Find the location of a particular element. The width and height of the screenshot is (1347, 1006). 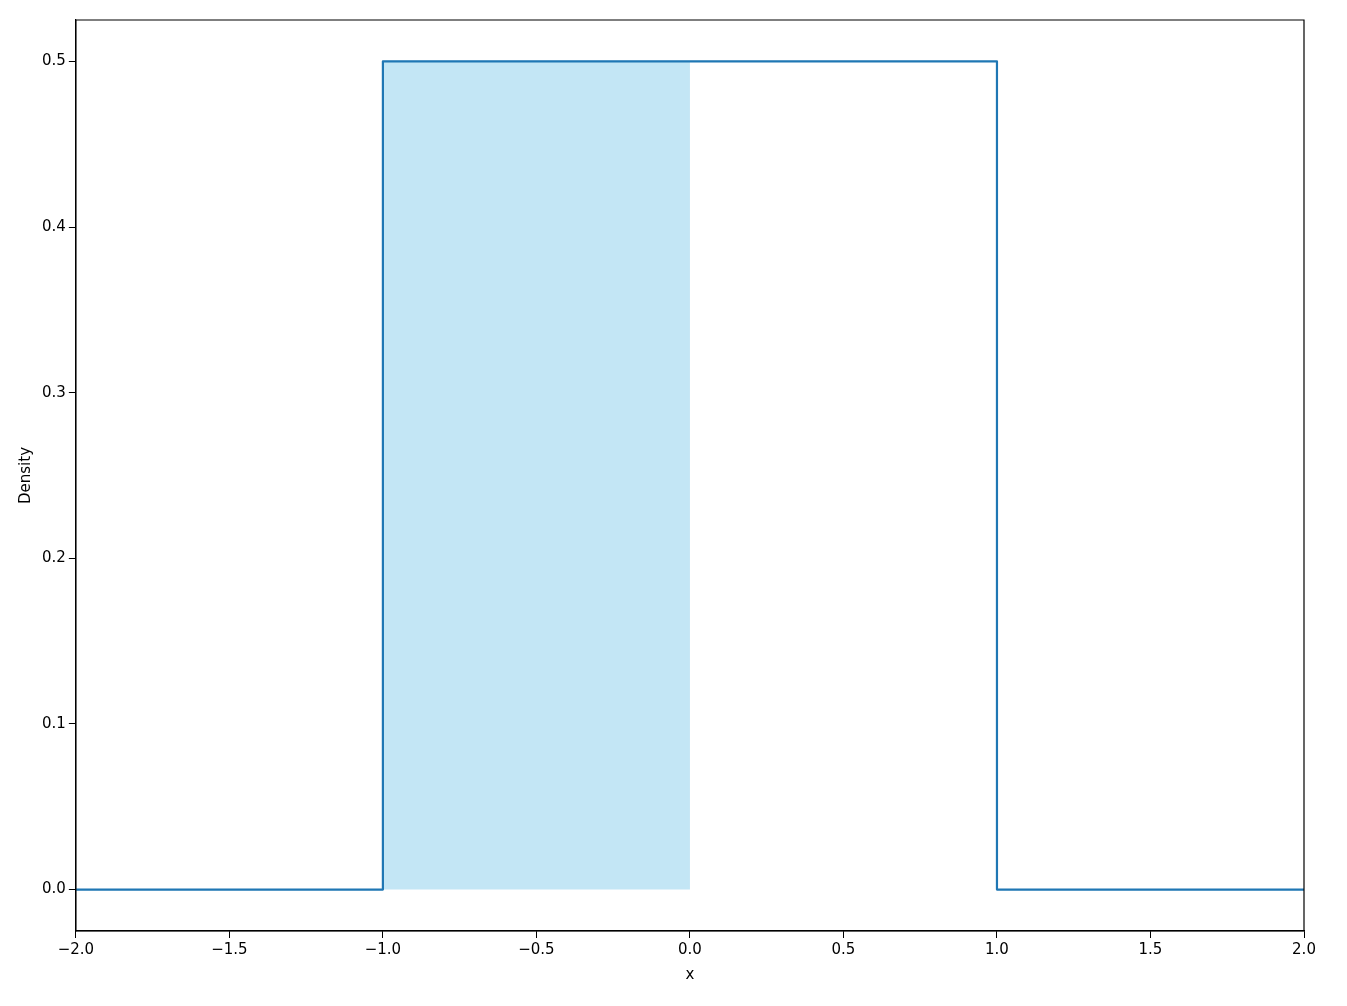

y-axis-title: Density is located at coordinates (24, 475).